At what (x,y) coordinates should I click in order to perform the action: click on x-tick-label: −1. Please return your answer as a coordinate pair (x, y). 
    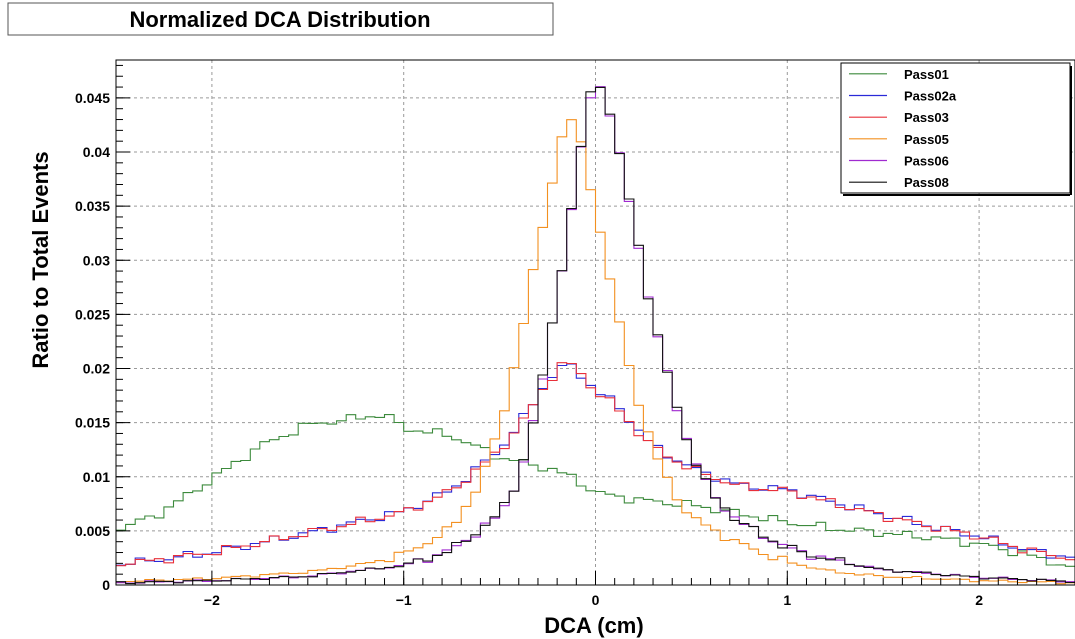
    Looking at the image, I should click on (404, 600).